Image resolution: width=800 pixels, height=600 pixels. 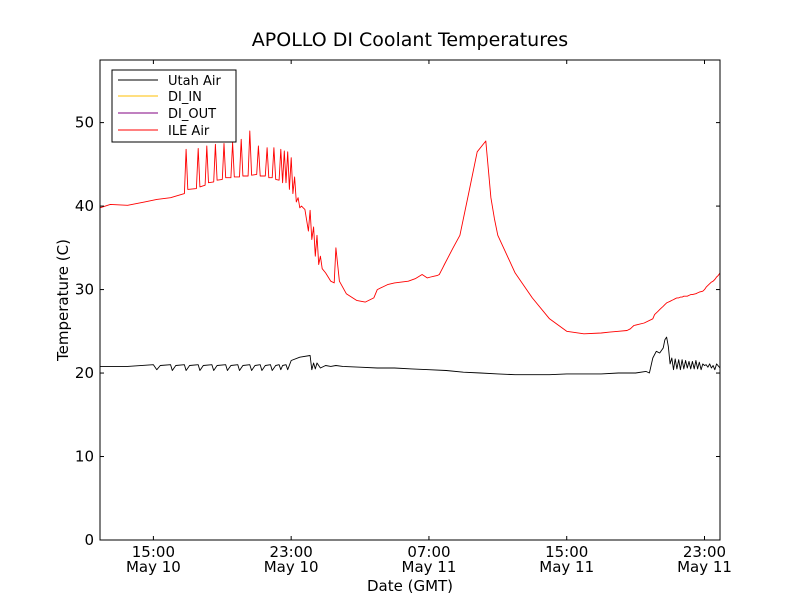 I want to click on x-axis-label: Date (GMT), so click(x=410, y=586).